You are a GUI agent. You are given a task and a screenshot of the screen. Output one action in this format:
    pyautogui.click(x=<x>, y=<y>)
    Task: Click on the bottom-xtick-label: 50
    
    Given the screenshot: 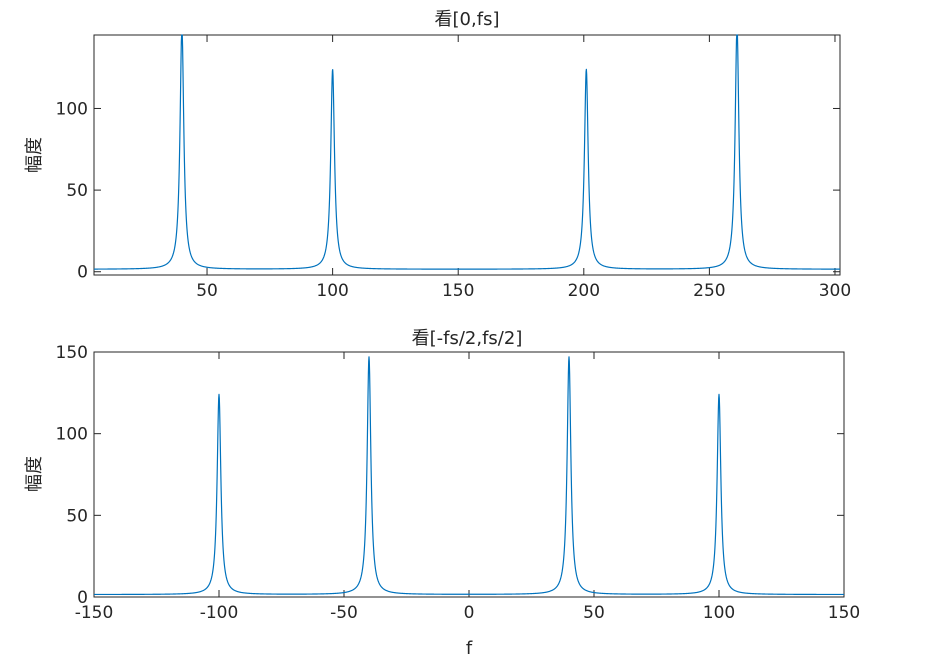 What is the action you would take?
    pyautogui.click(x=594, y=613)
    